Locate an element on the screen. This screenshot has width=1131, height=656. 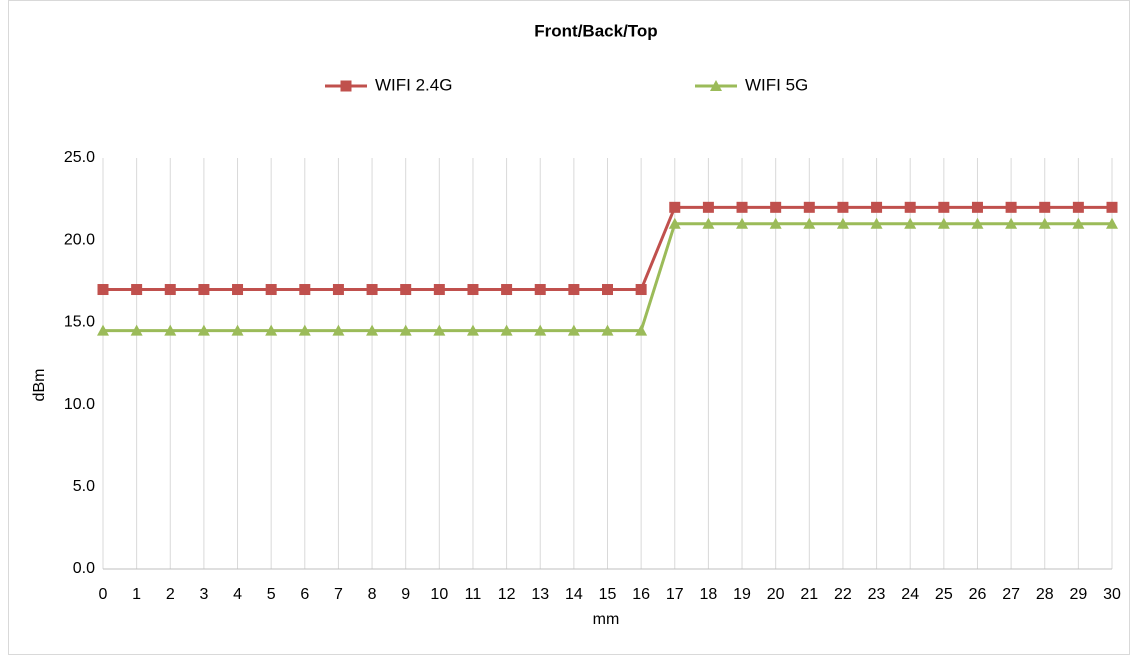
x-tick-label: 23 is located at coordinates (877, 594).